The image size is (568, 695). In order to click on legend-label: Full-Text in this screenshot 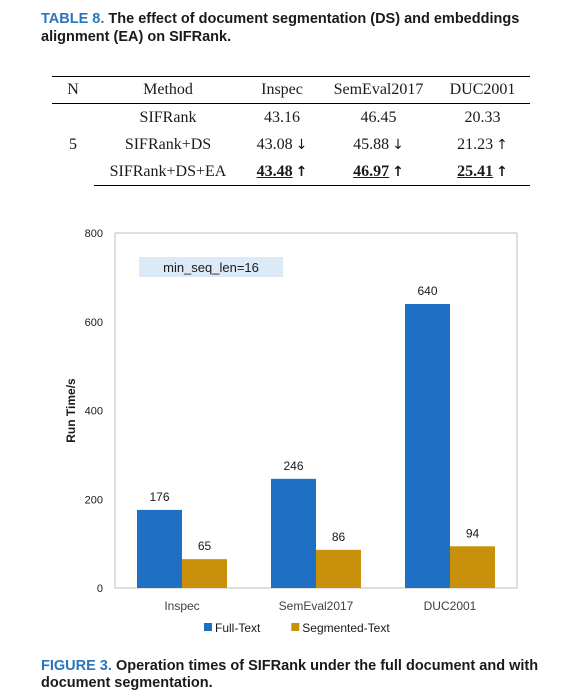, I will do `click(238, 628)`.